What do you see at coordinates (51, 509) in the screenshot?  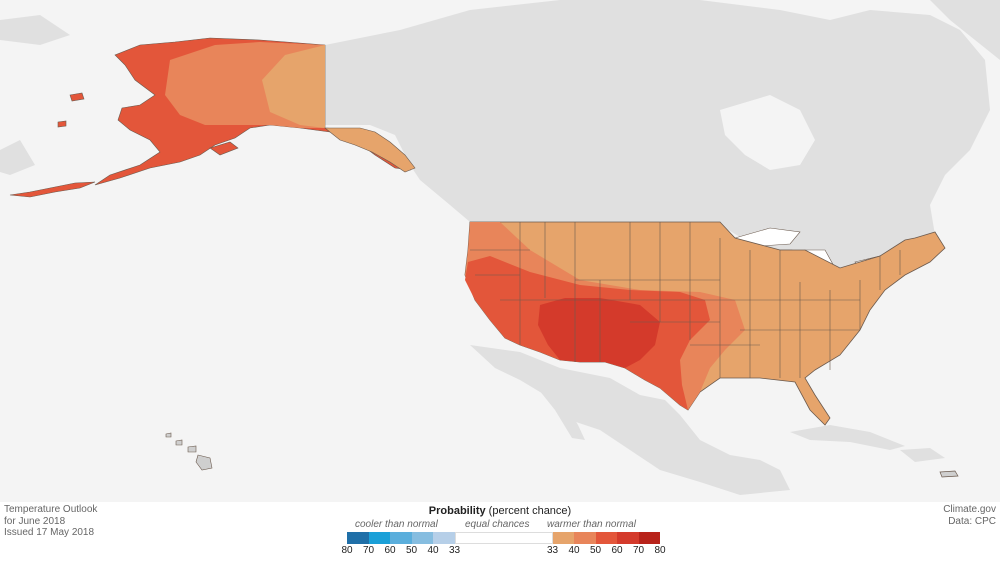 I see `caption-title: Temperature Outlook` at bounding box center [51, 509].